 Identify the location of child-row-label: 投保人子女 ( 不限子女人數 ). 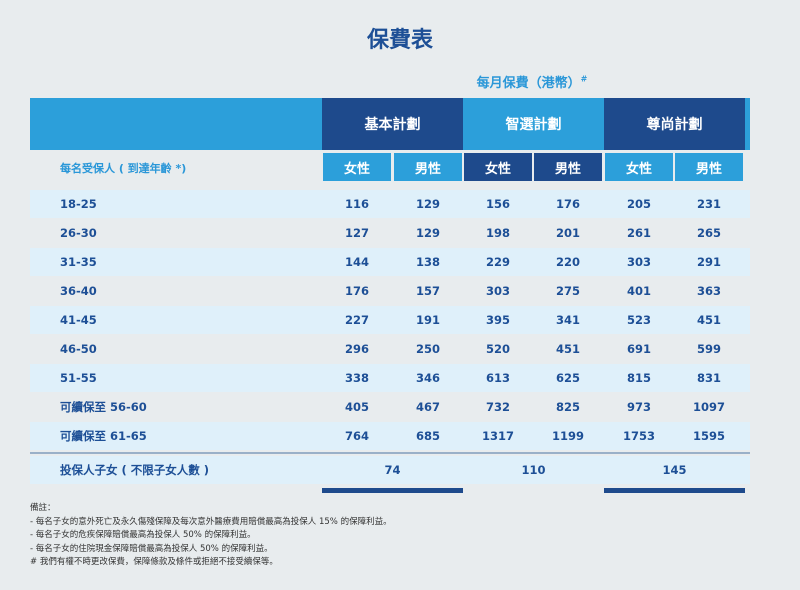
(135, 470).